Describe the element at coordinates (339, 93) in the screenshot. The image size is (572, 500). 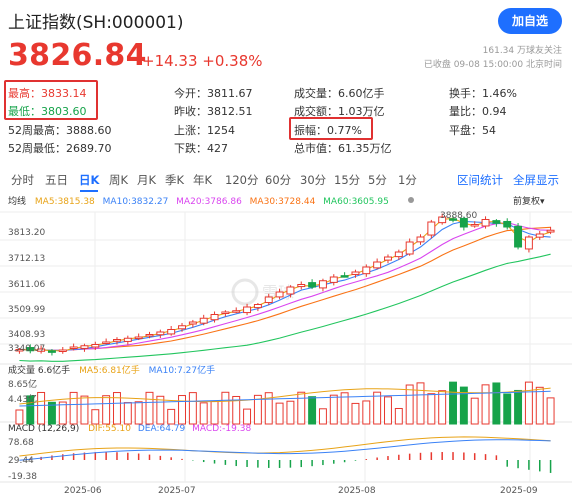
I see `stat-volume: 成交量：6.60亿手` at that location.